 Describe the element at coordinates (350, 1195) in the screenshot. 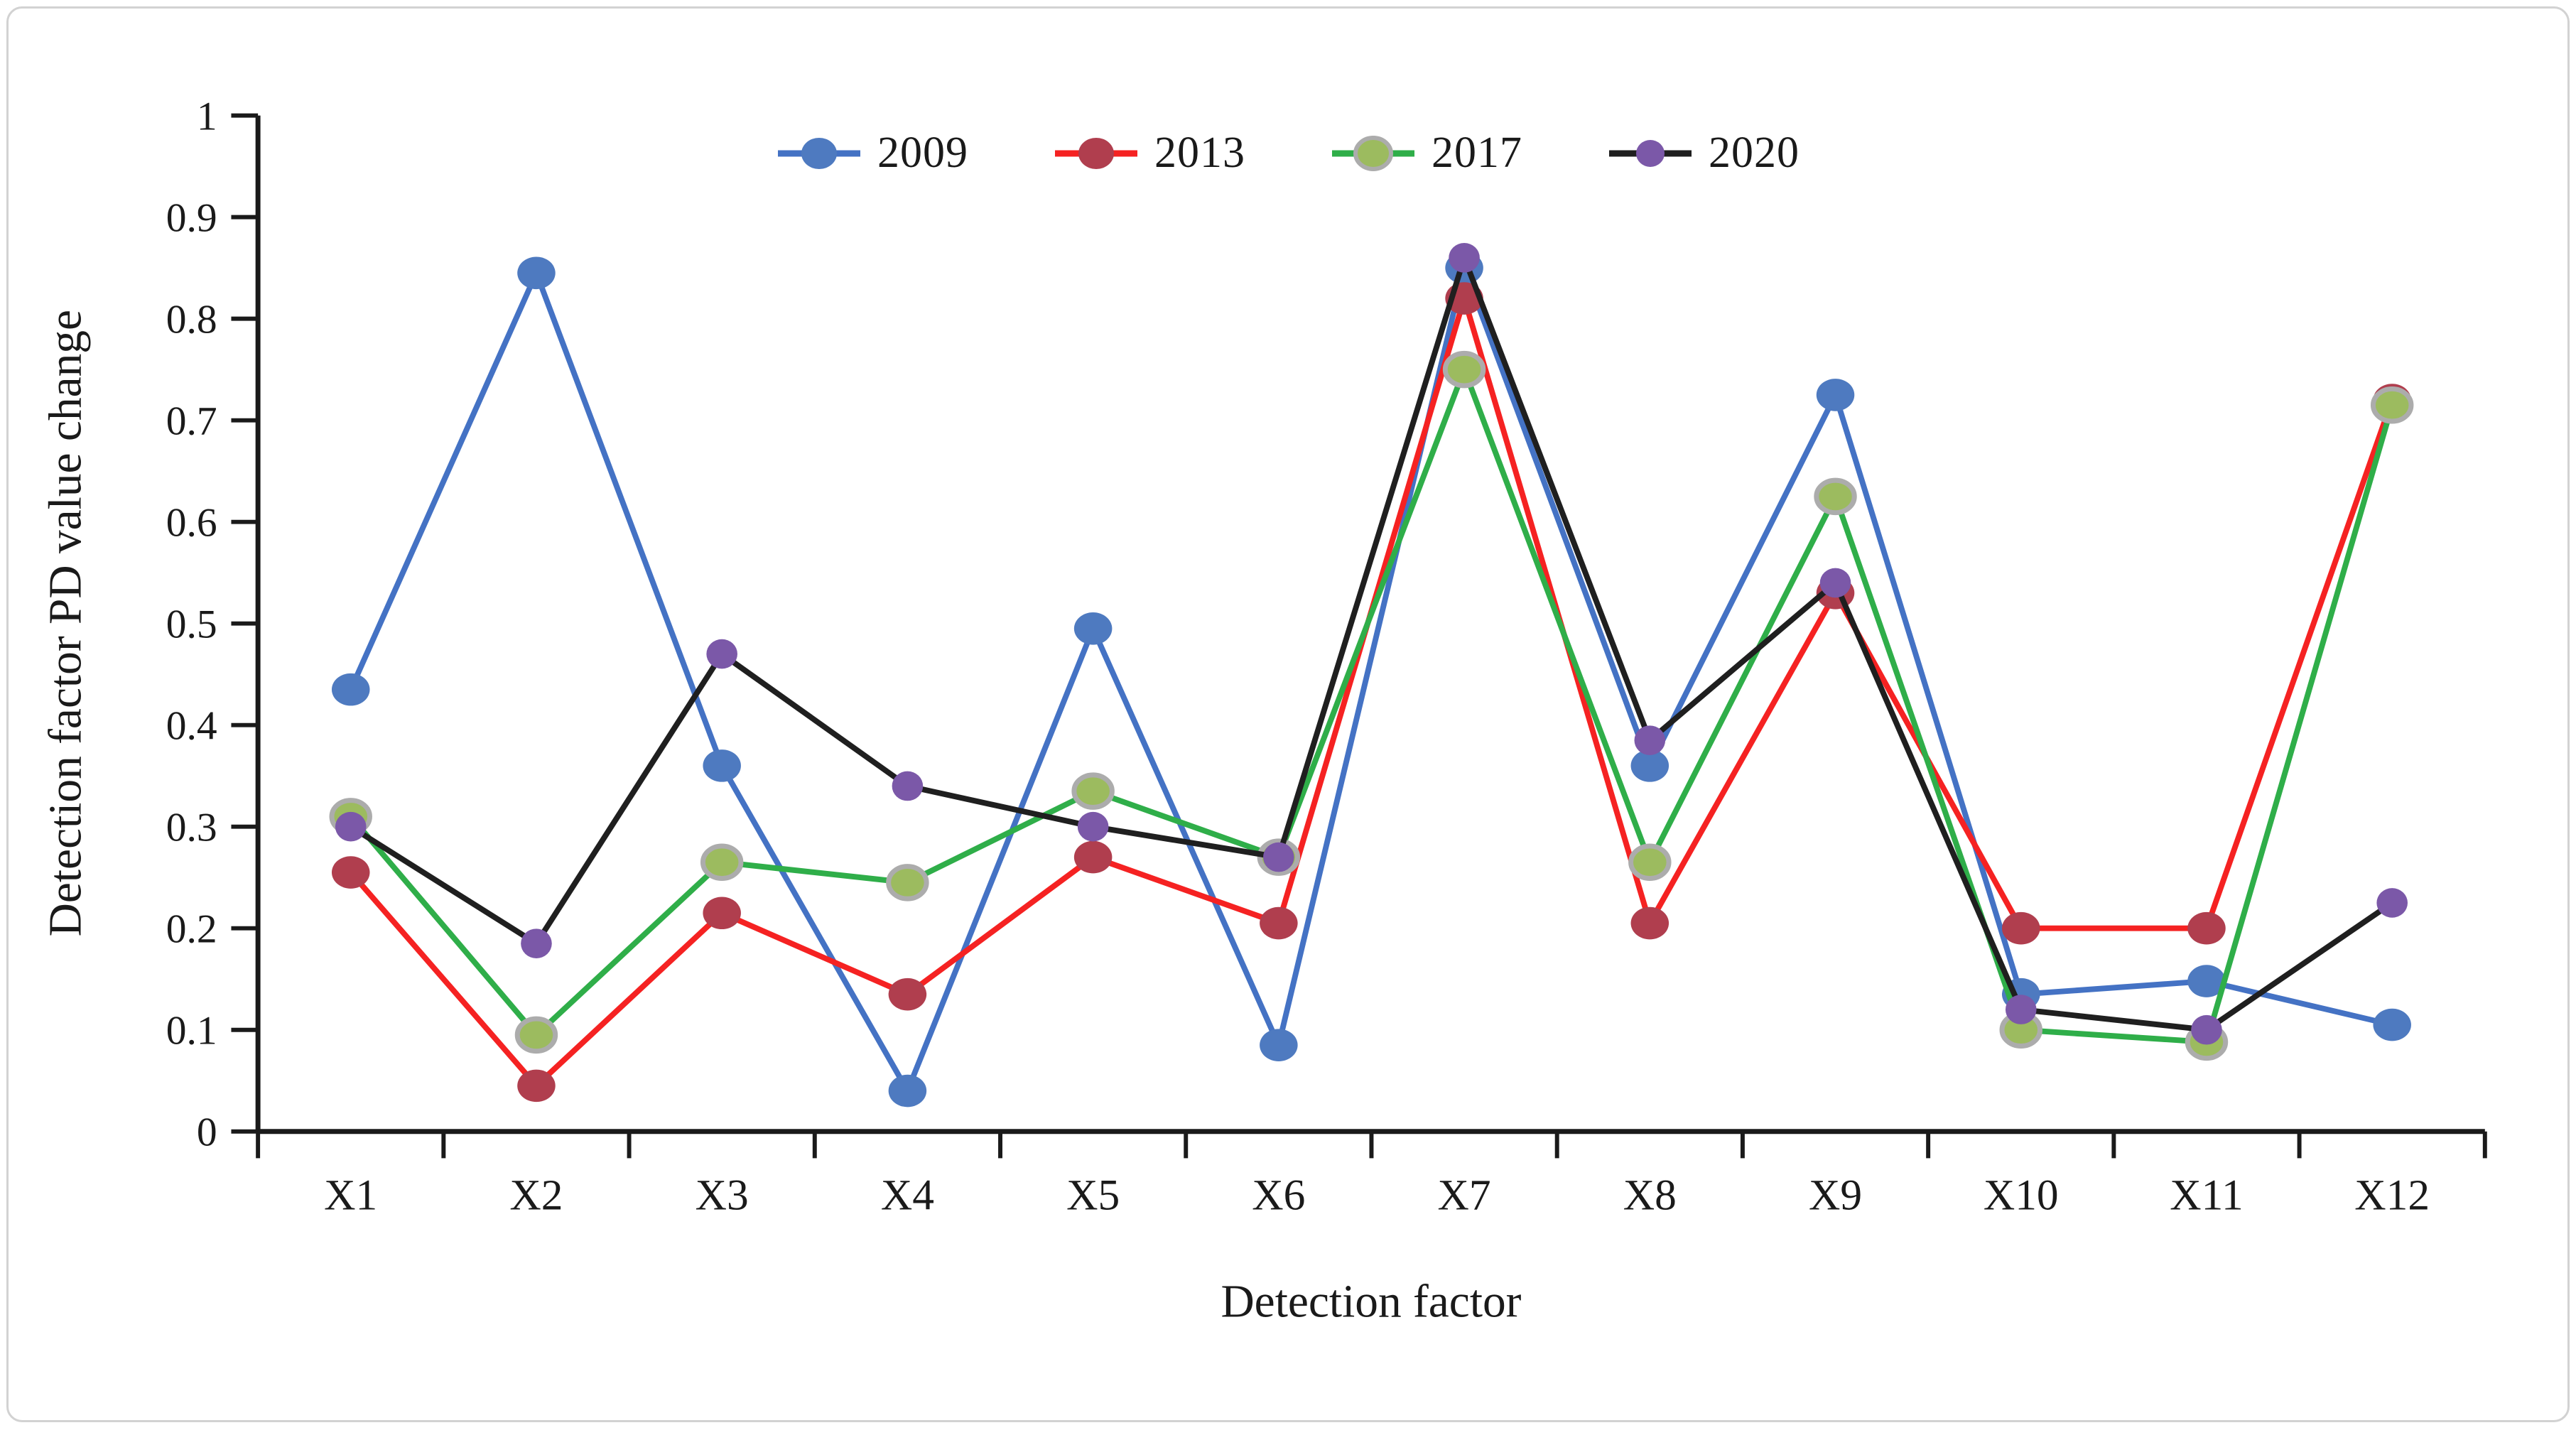

I see `category-label: X1` at that location.